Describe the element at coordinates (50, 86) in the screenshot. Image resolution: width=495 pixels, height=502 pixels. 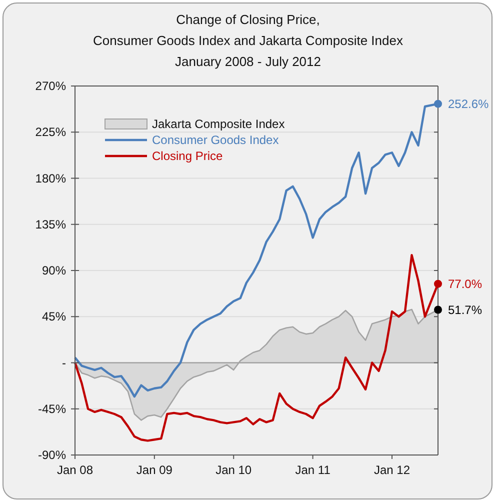
I see `y-tick-label: 270%` at that location.